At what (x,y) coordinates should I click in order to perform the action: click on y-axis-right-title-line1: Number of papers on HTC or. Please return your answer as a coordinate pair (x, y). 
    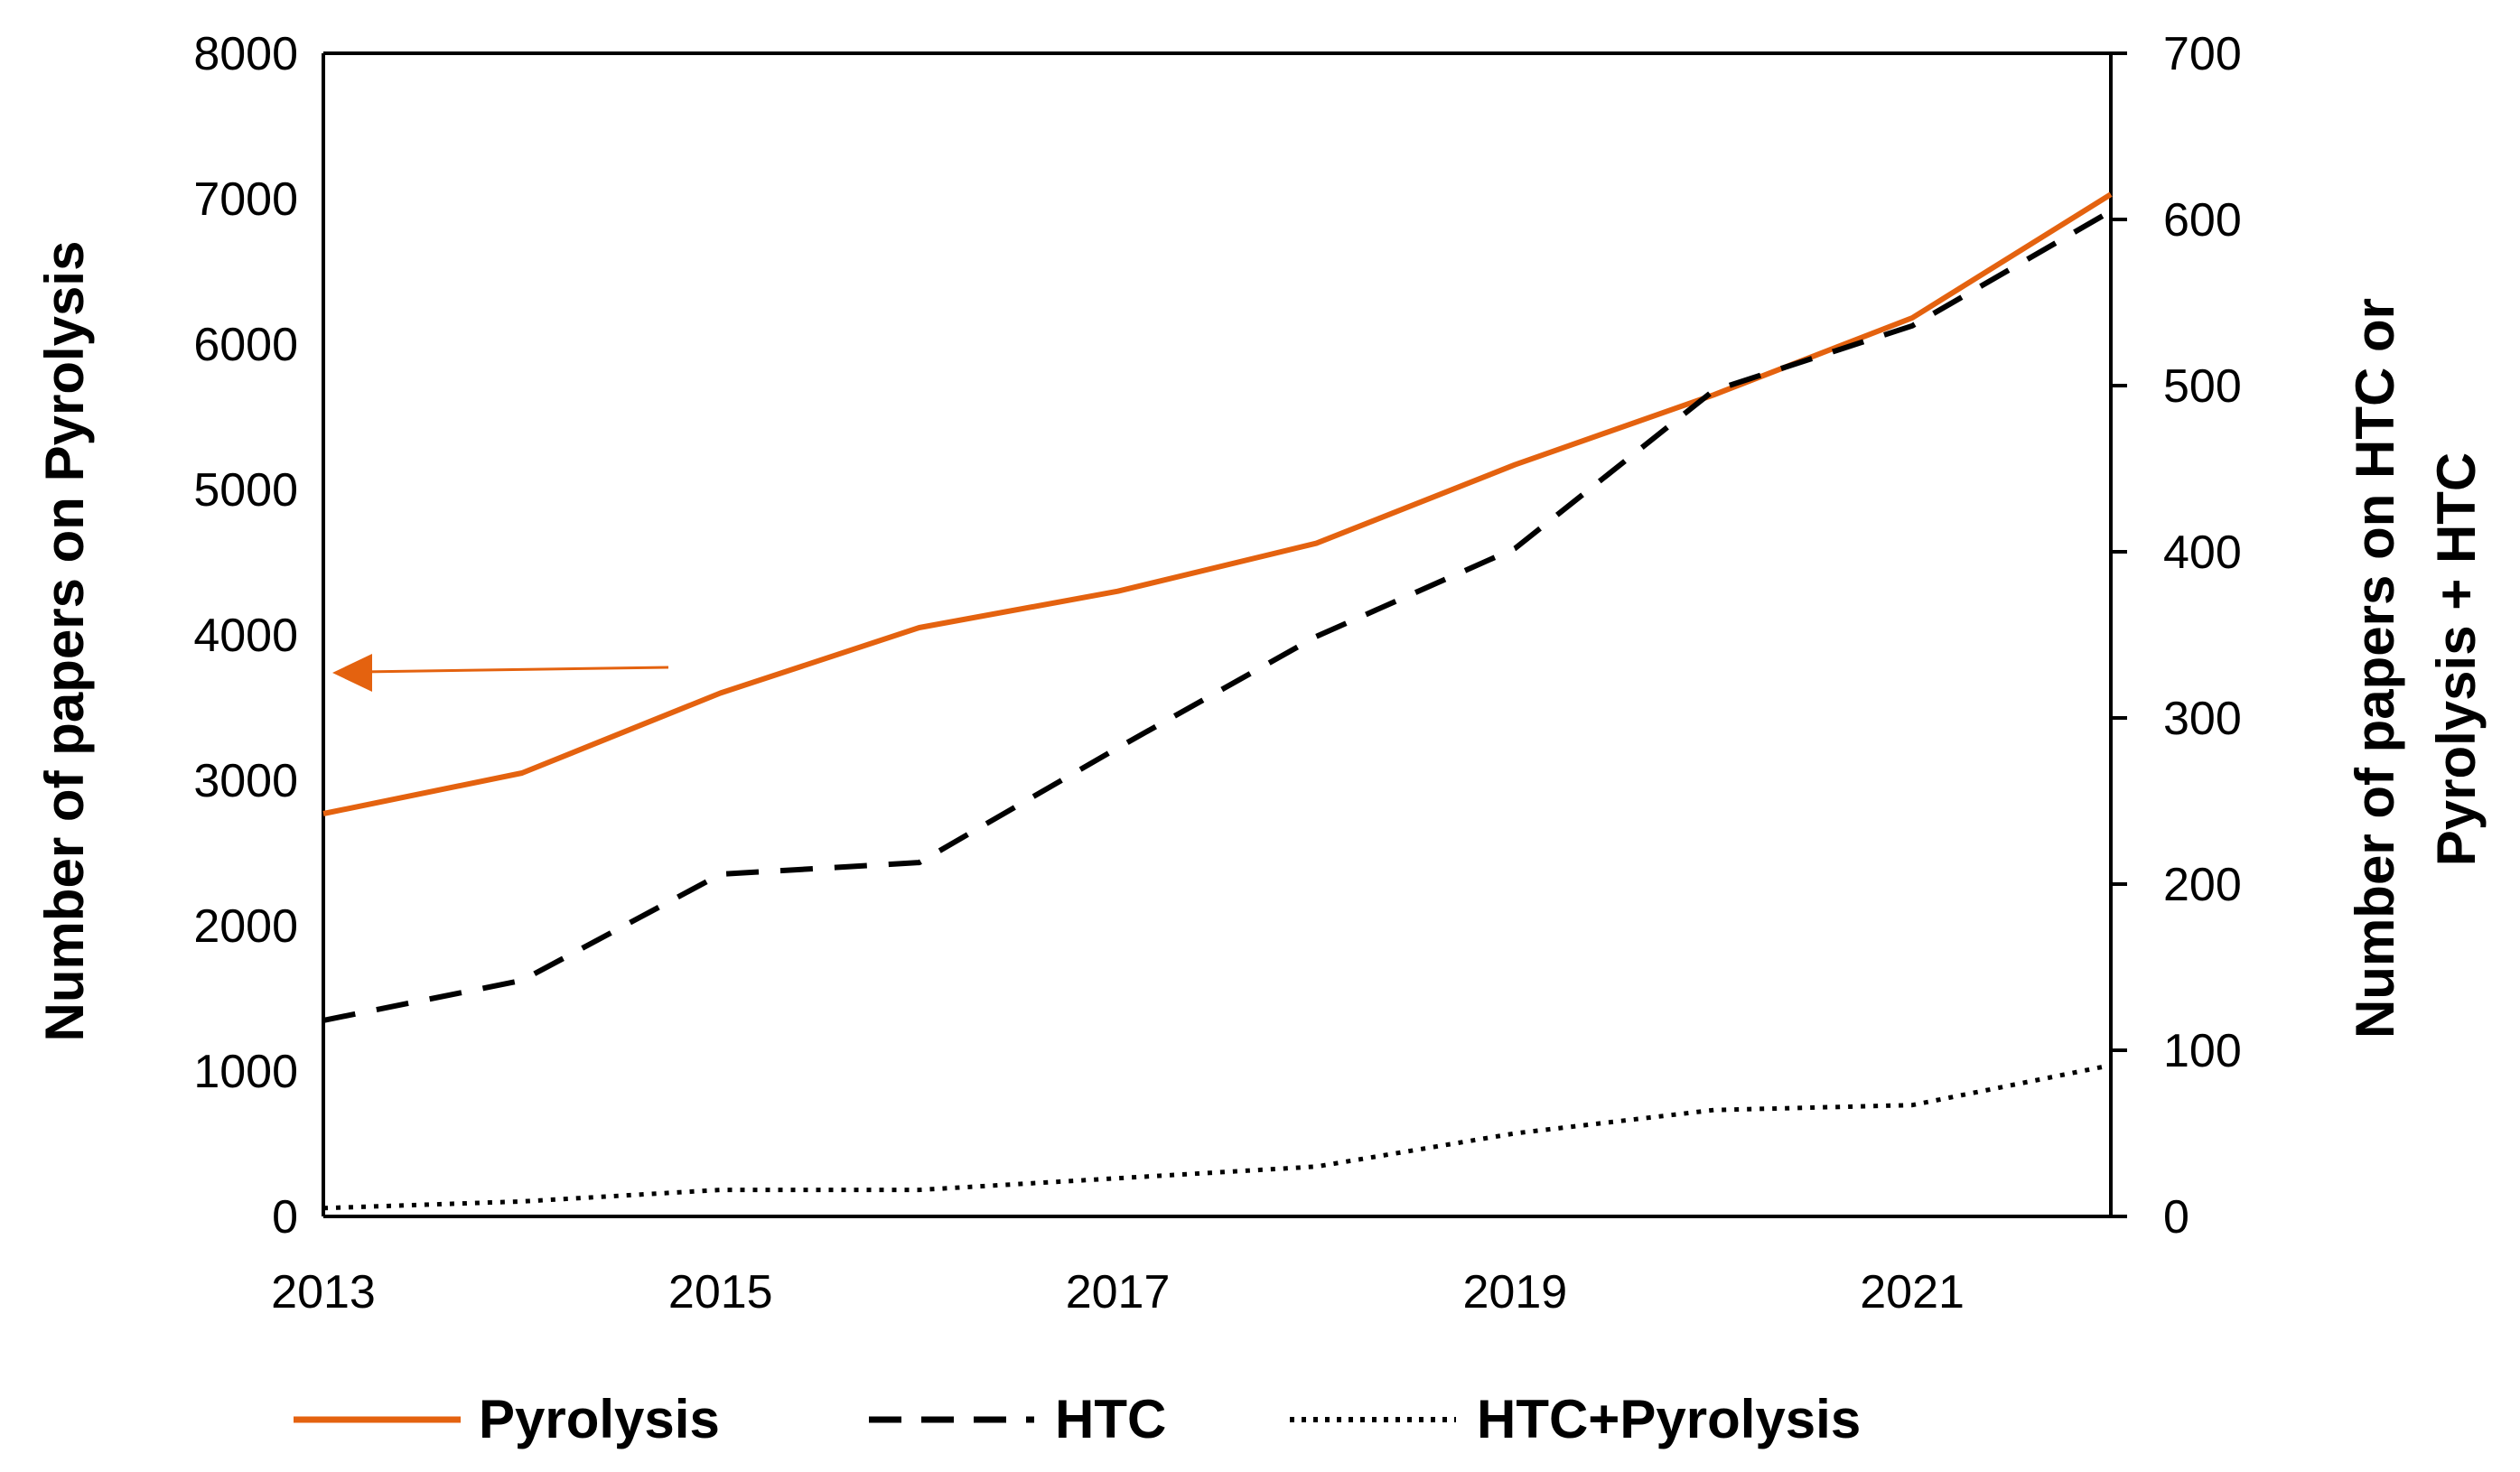
    Looking at the image, I should click on (2375, 668).